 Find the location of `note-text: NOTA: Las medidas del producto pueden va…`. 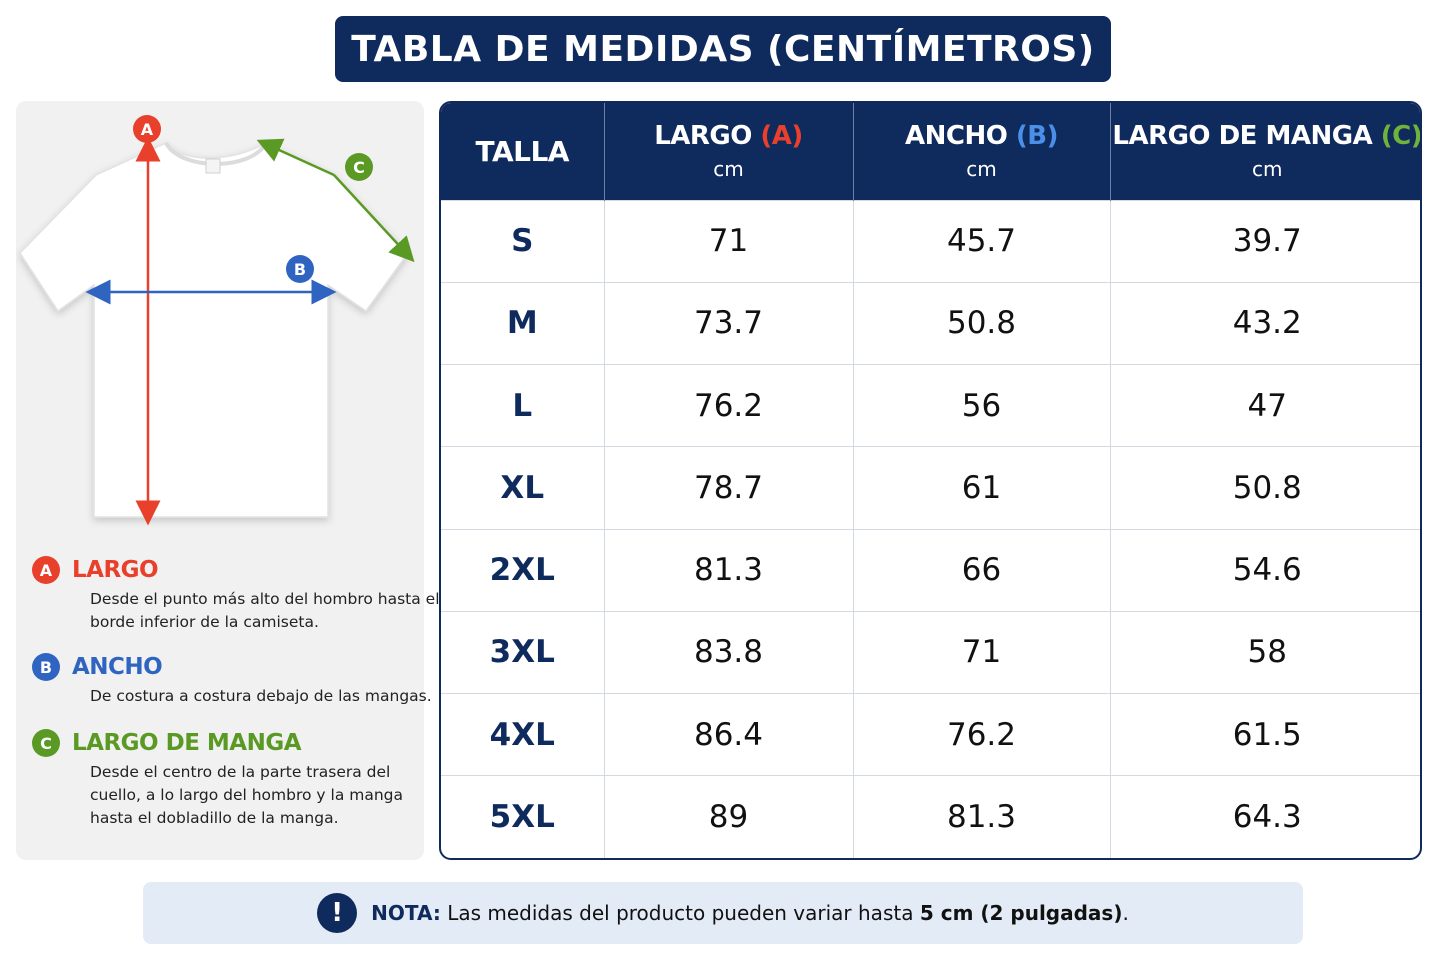

note-text: NOTA: Las medidas del producto pueden va… is located at coordinates (750, 913).